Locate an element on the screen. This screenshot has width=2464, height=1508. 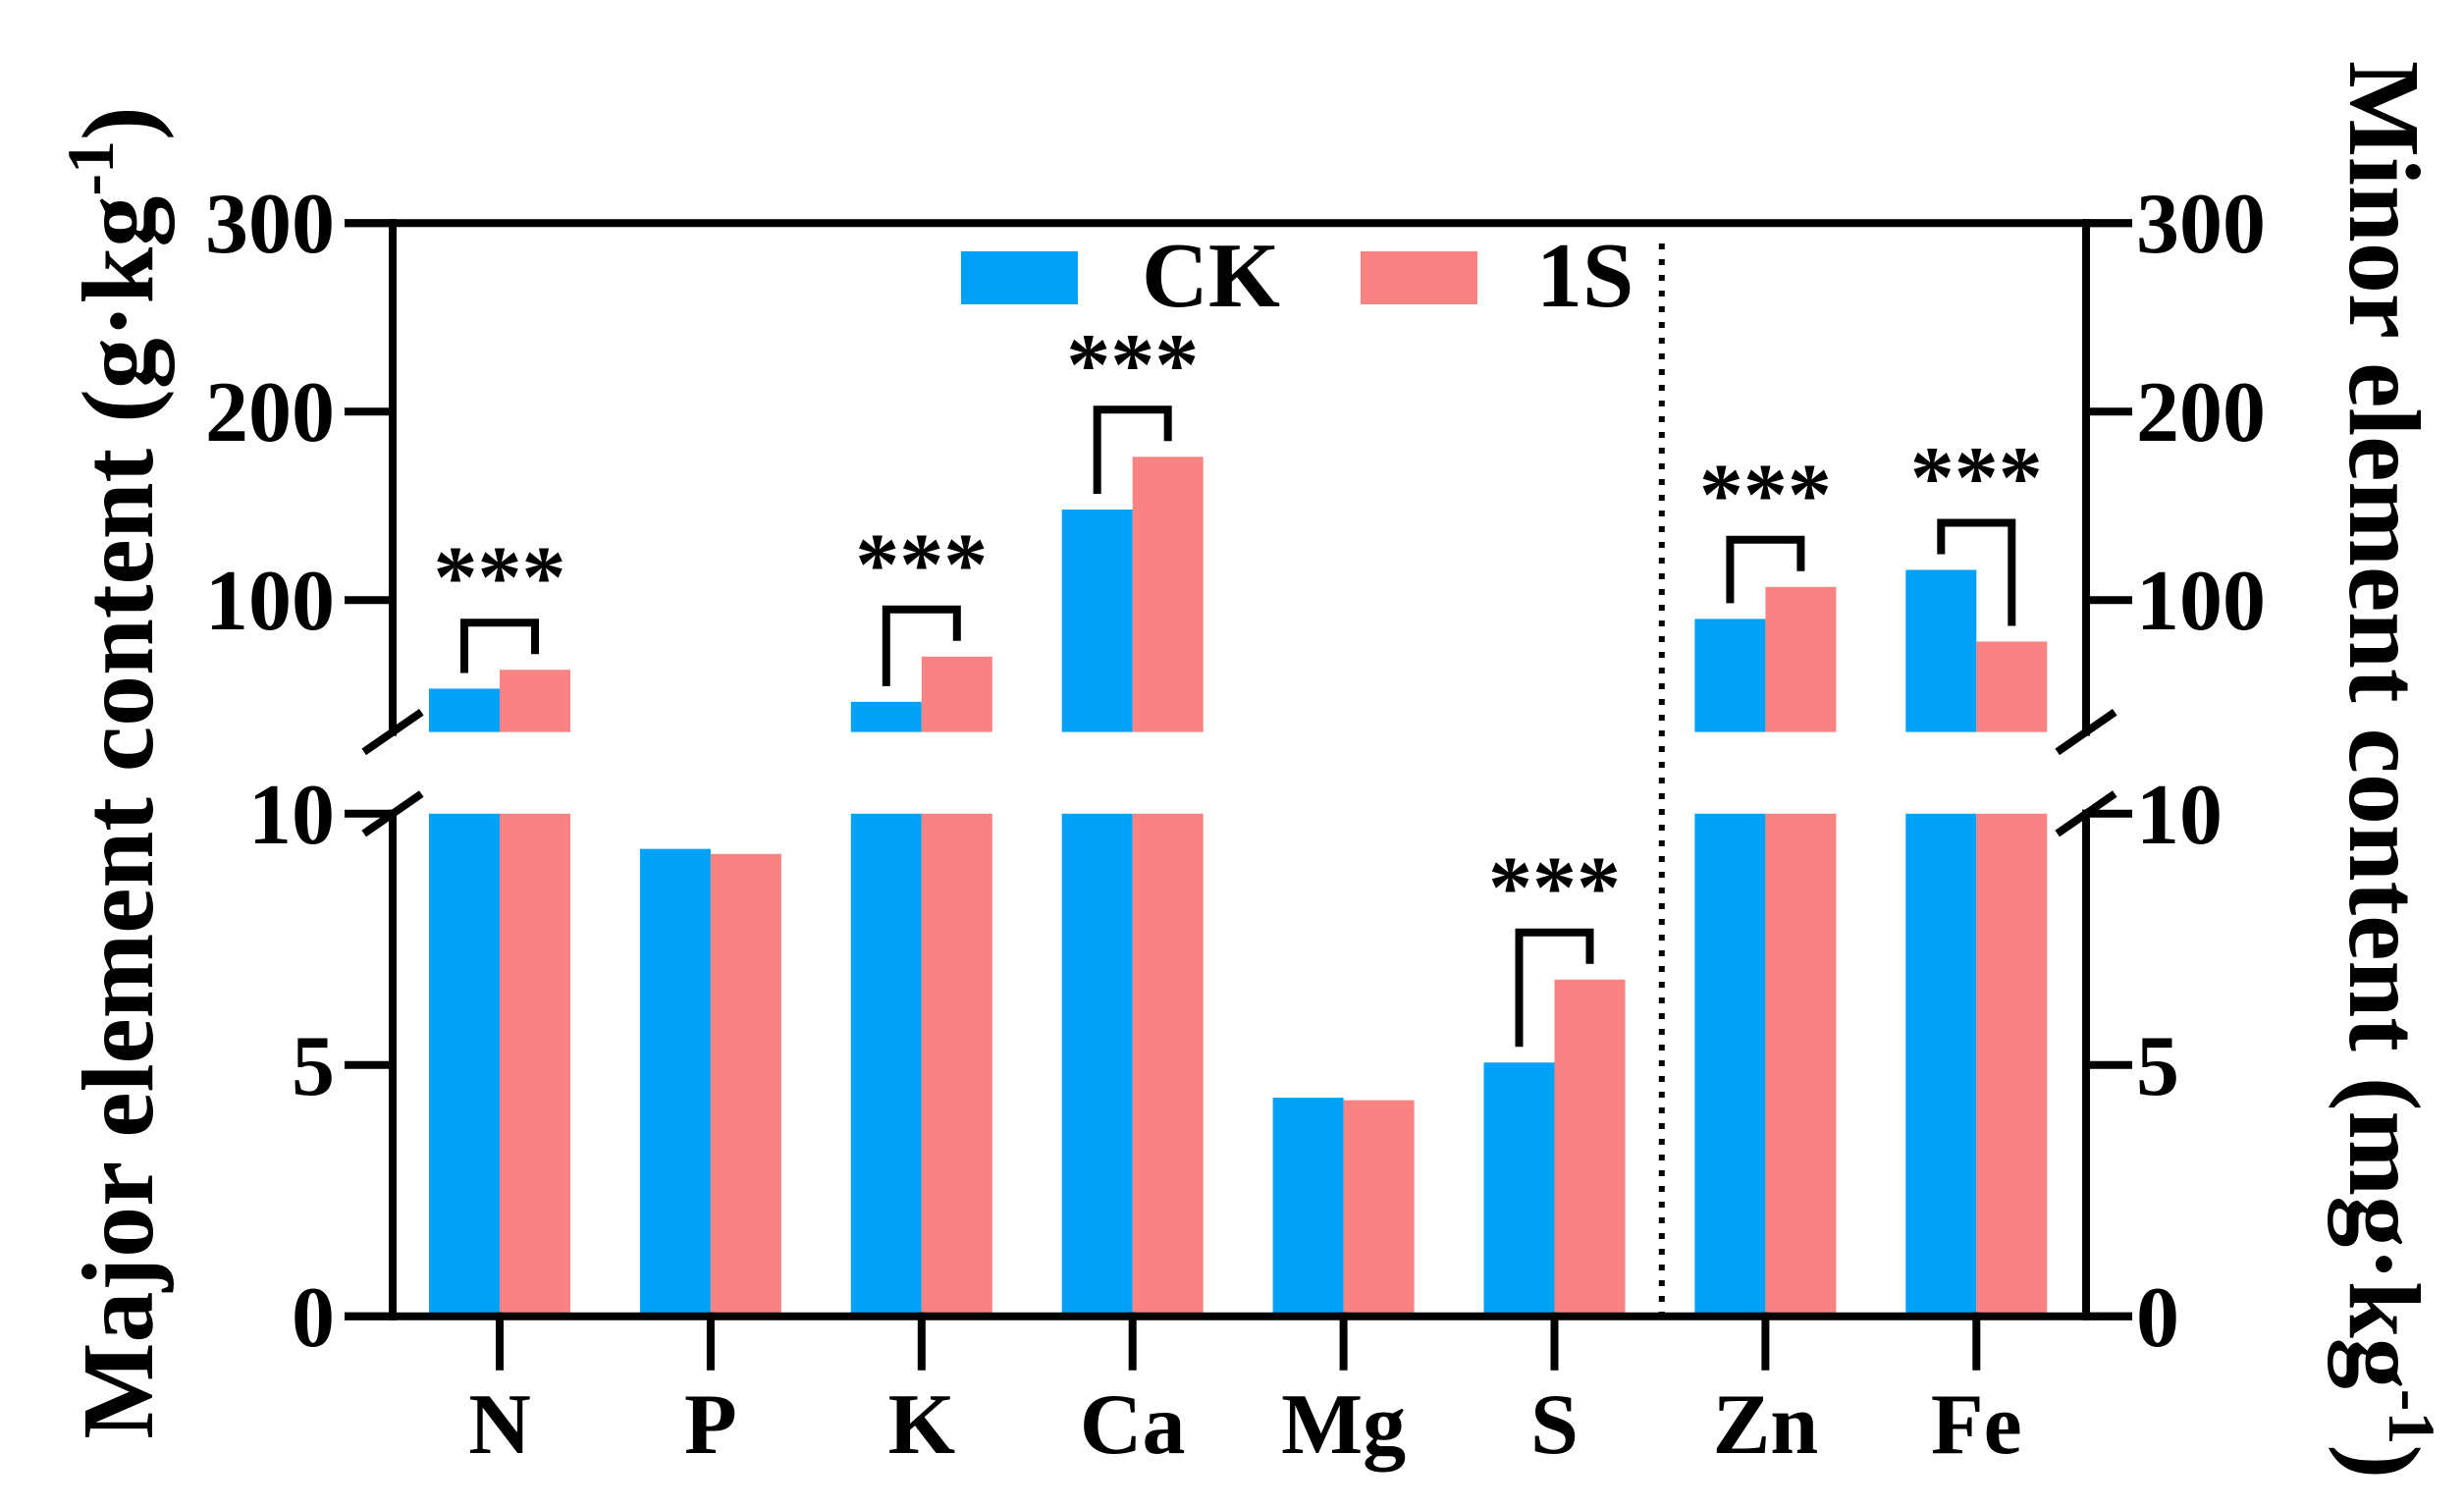
left-axis-title-close: ) is located at coordinates (118, 123).